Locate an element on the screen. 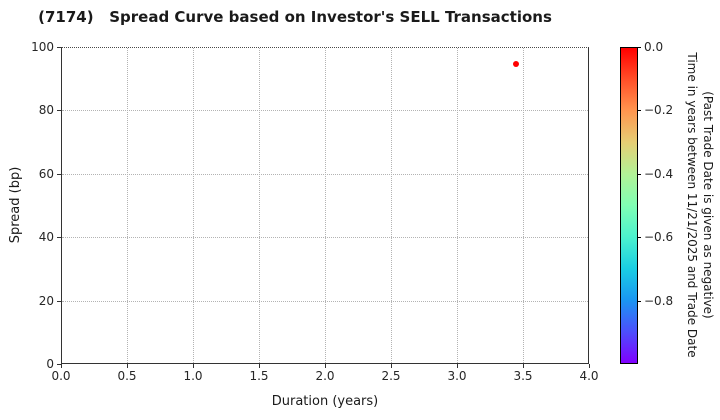  data-point is located at coordinates (515, 63).